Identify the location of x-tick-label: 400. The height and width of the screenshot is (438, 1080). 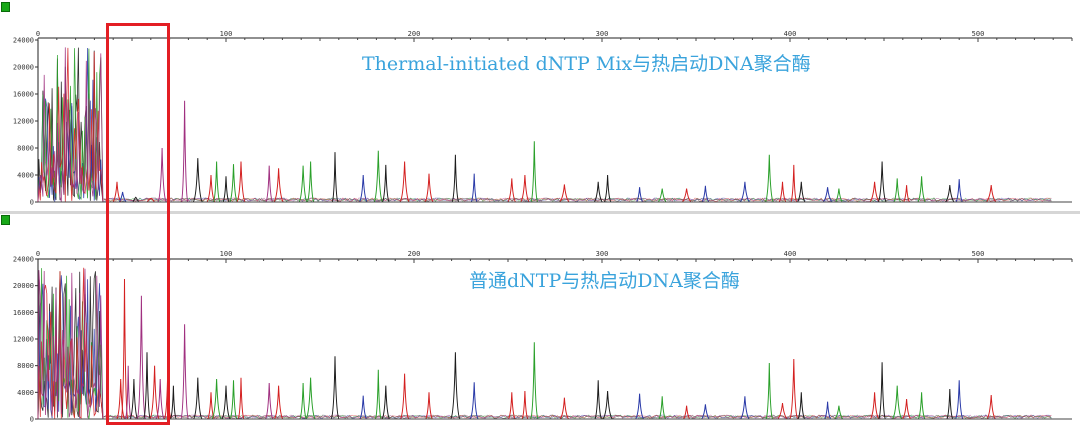
(790, 34).